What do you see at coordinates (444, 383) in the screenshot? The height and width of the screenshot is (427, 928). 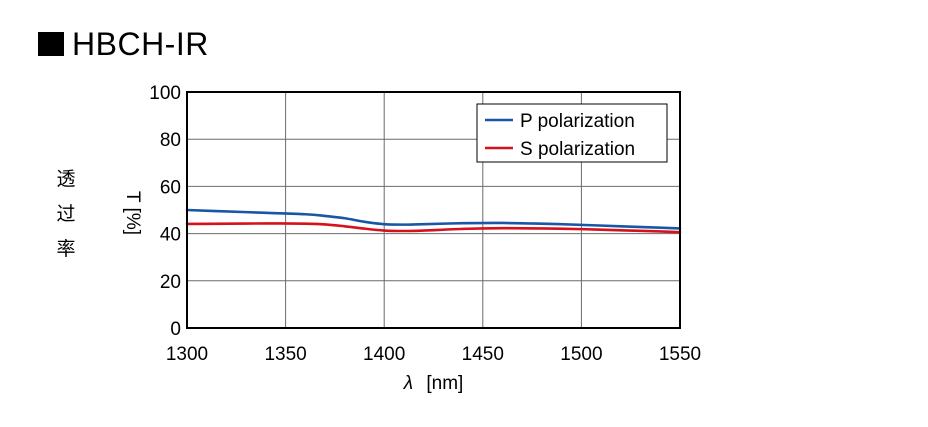 I see `x-axis-label-unit: [nm]` at bounding box center [444, 383].